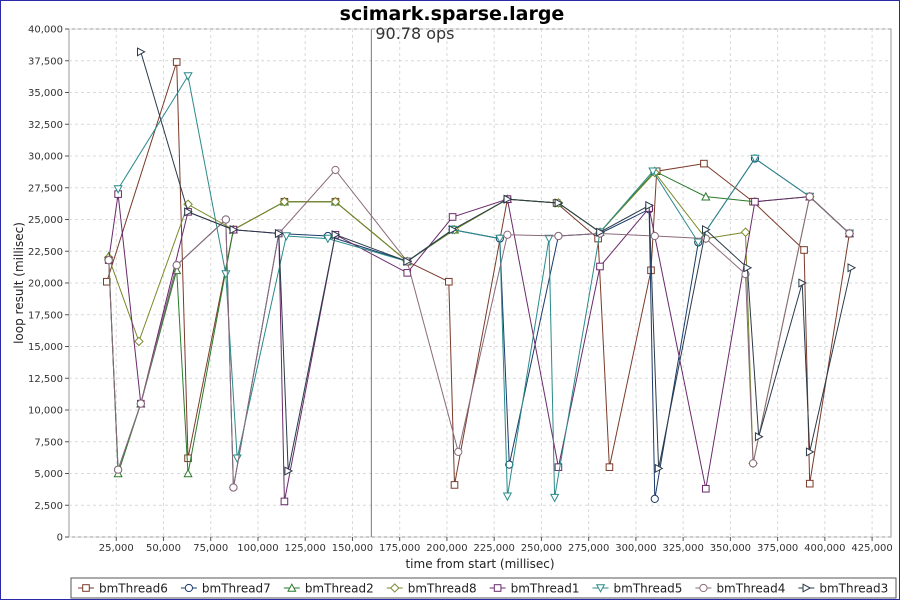  I want to click on legend-entry-bmThread4: bmThread4, so click(750, 589).